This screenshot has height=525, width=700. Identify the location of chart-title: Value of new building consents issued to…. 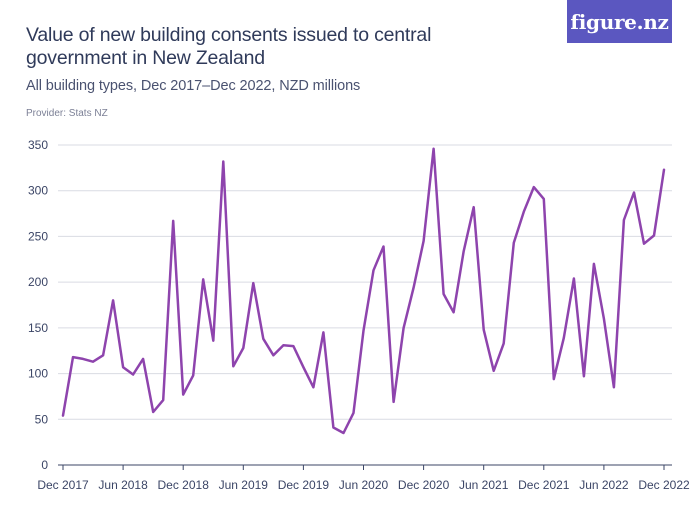
(229, 46).